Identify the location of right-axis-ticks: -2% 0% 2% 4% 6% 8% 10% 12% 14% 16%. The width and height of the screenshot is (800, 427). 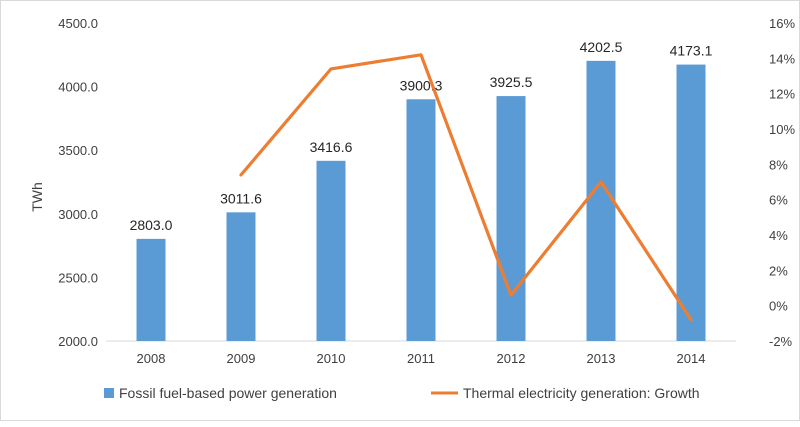
(782, 182).